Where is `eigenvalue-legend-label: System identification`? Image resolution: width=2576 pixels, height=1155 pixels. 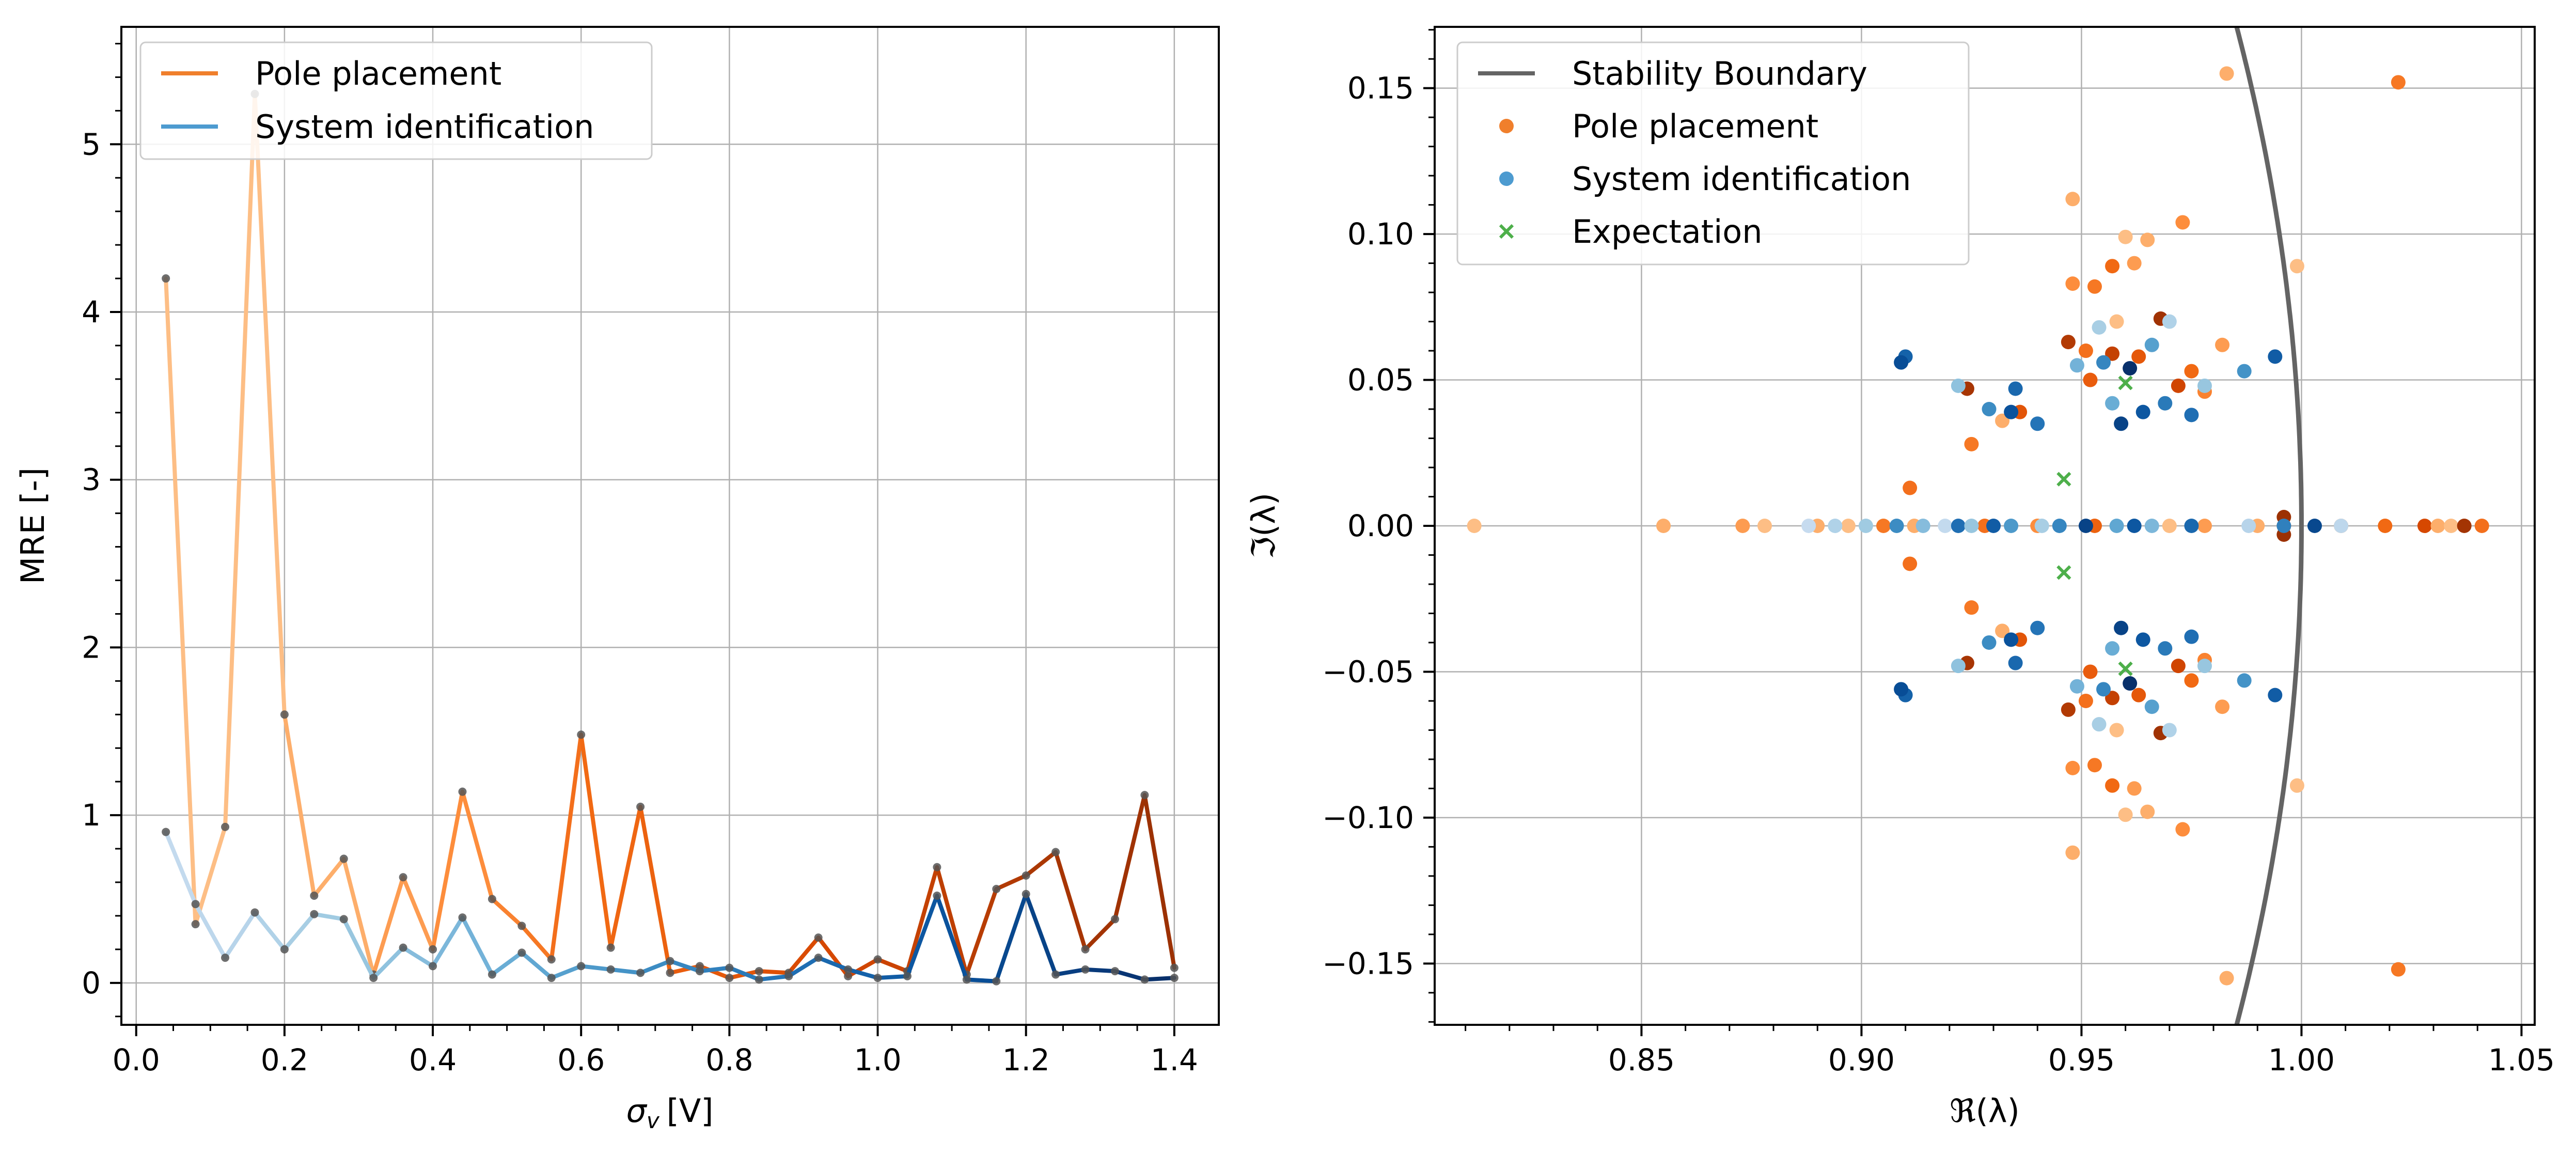
eigenvalue-legend-label: System identification is located at coordinates (1741, 179).